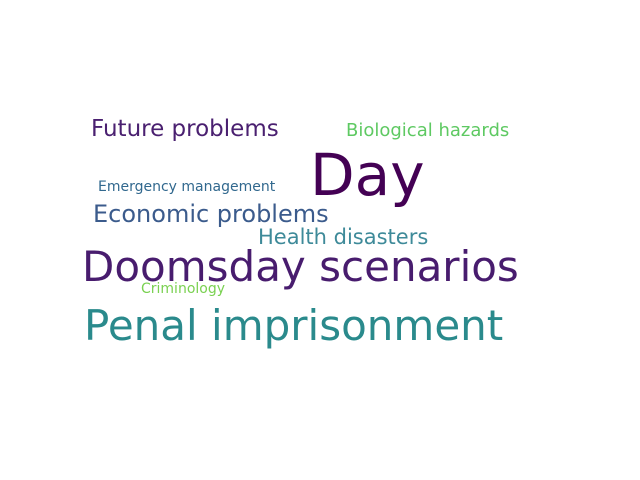 This screenshot has width=640, height=480. What do you see at coordinates (300, 266) in the screenshot?
I see `word-doomsday-scenarios: Doomsday scenarios` at bounding box center [300, 266].